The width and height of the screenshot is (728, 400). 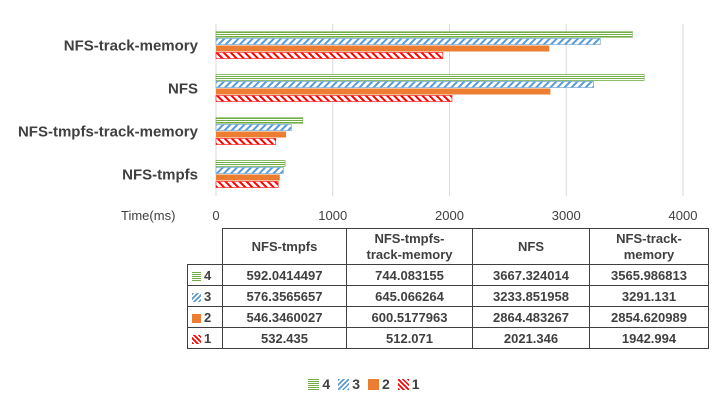 What do you see at coordinates (531, 338) in the screenshot?
I see `table-cell: 2021.346` at bounding box center [531, 338].